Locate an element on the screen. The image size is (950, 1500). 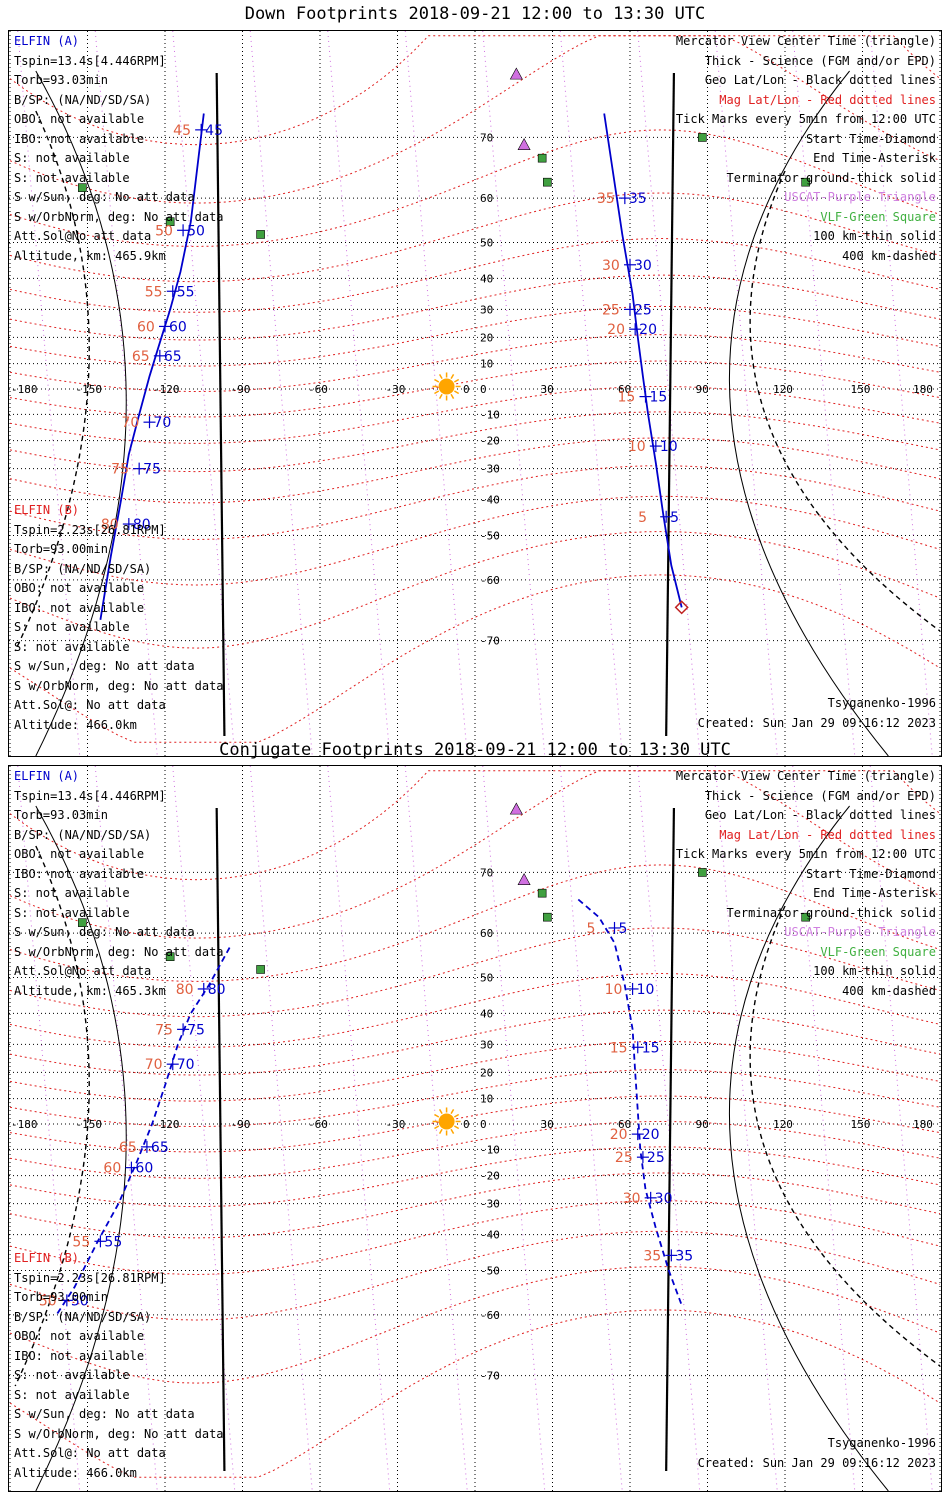
legend-item: 400 km-dashed is located at coordinates (889, 990).